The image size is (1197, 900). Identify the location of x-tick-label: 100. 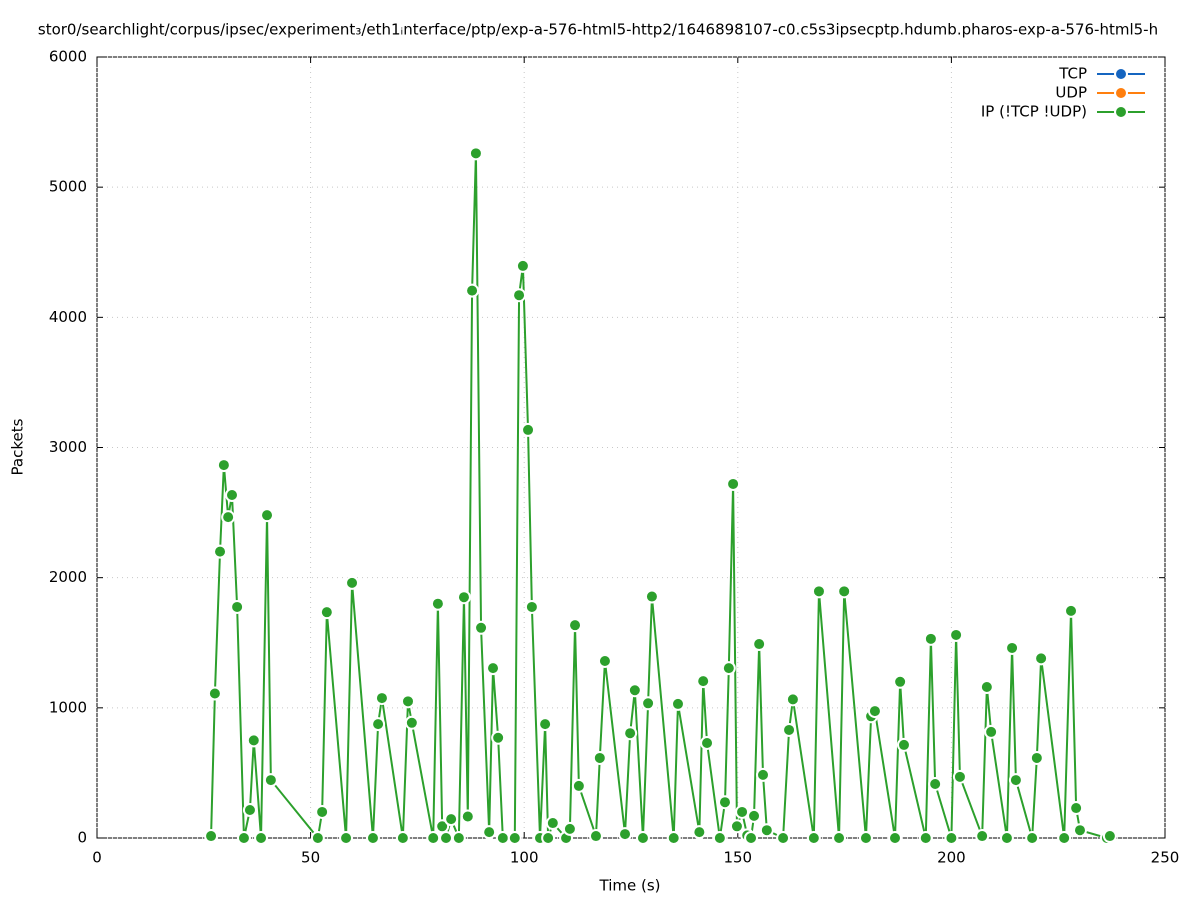
(524, 858).